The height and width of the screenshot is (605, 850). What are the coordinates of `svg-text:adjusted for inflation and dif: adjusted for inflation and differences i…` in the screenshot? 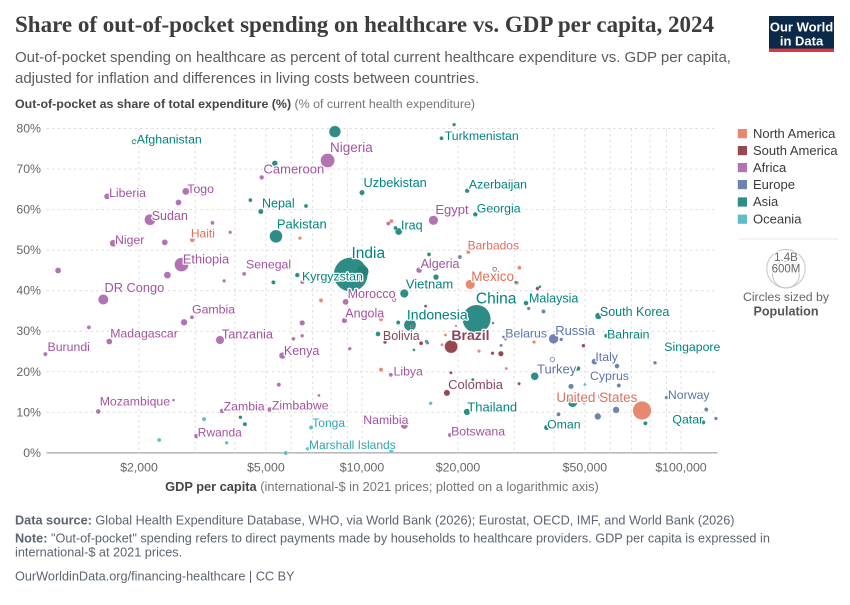 It's located at (247, 78).